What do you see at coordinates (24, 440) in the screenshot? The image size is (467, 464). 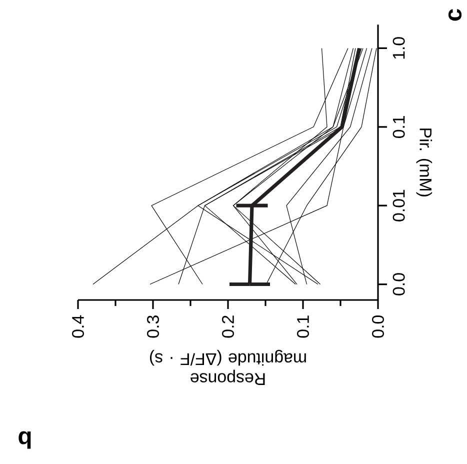 I see `text: b` at bounding box center [24, 440].